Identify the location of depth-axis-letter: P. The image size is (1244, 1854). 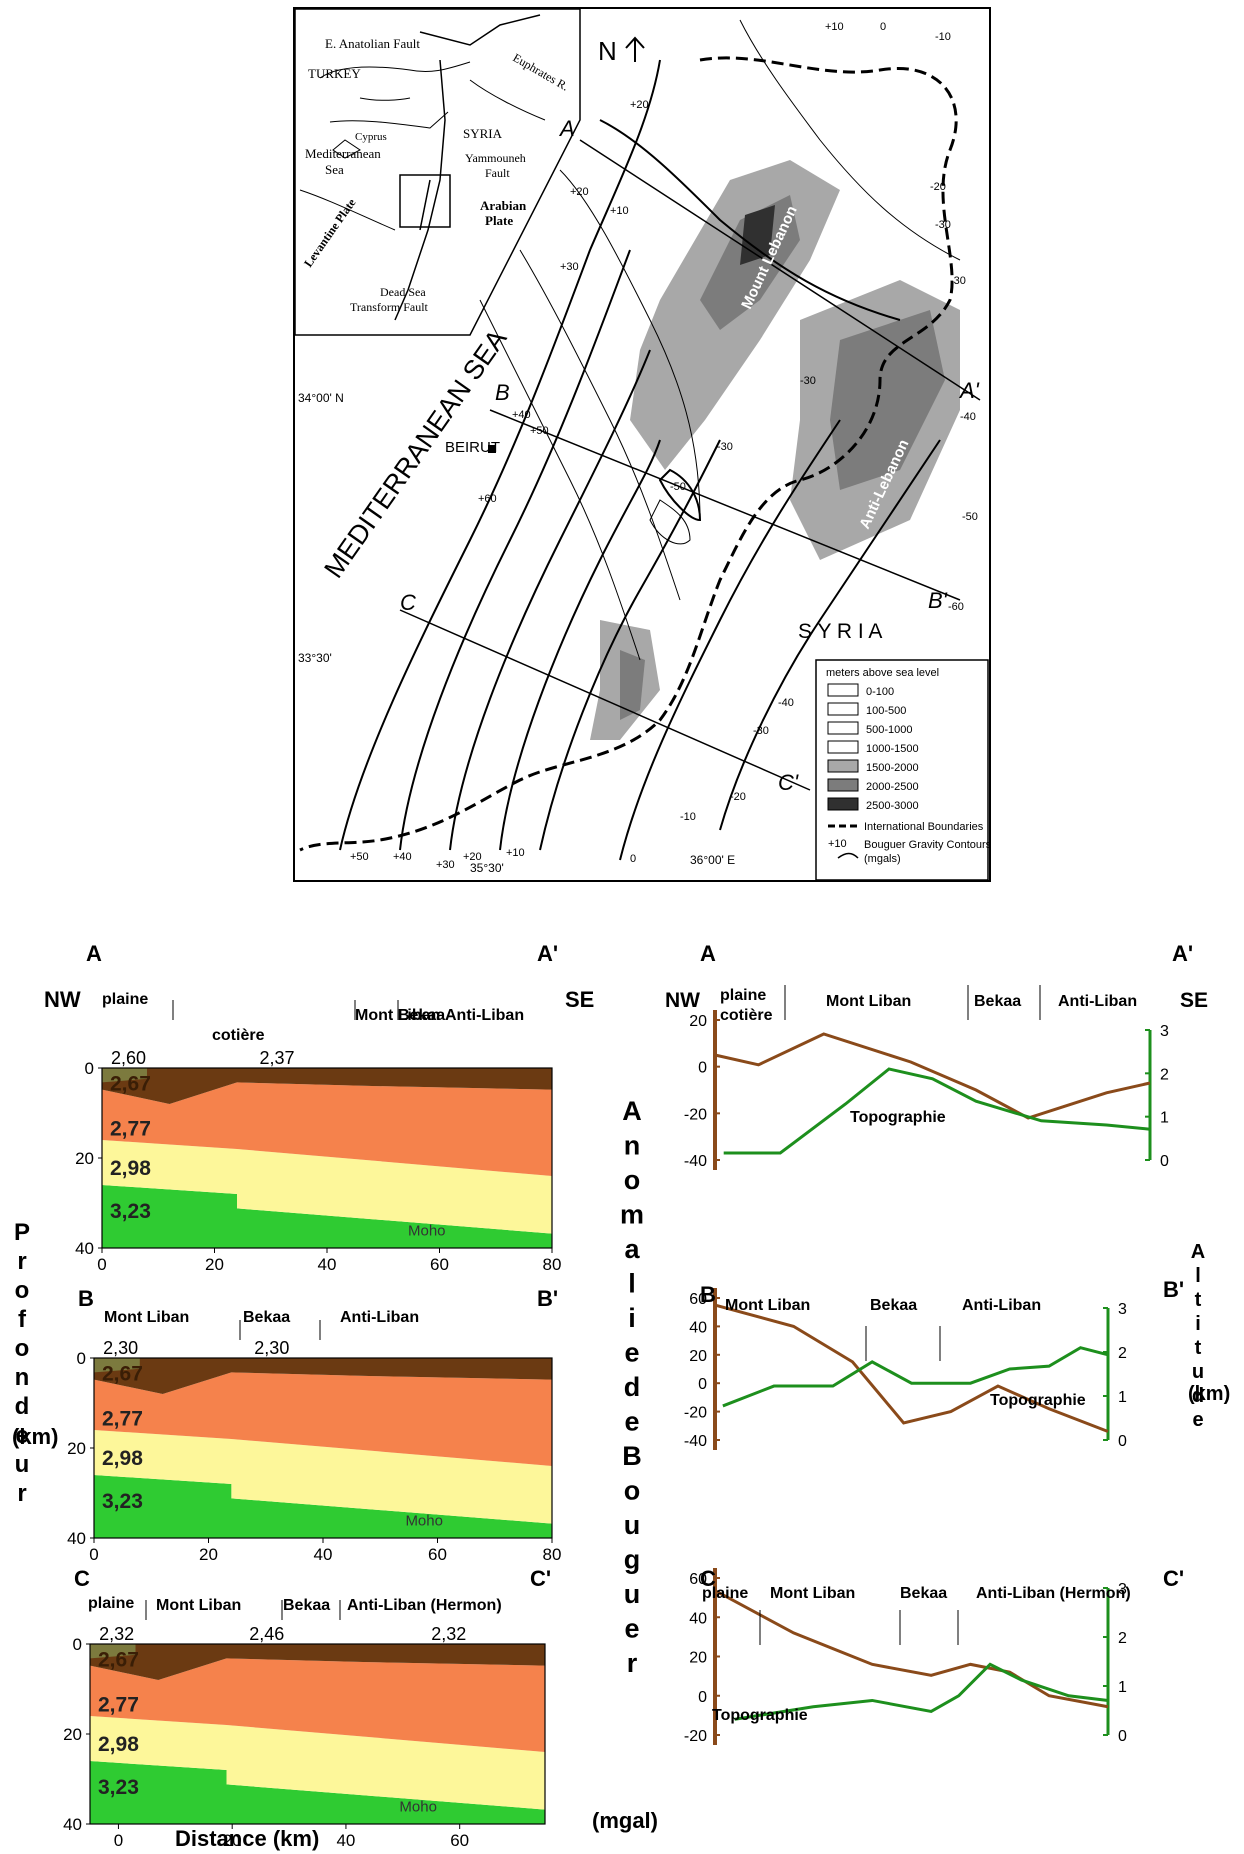
(22, 1232).